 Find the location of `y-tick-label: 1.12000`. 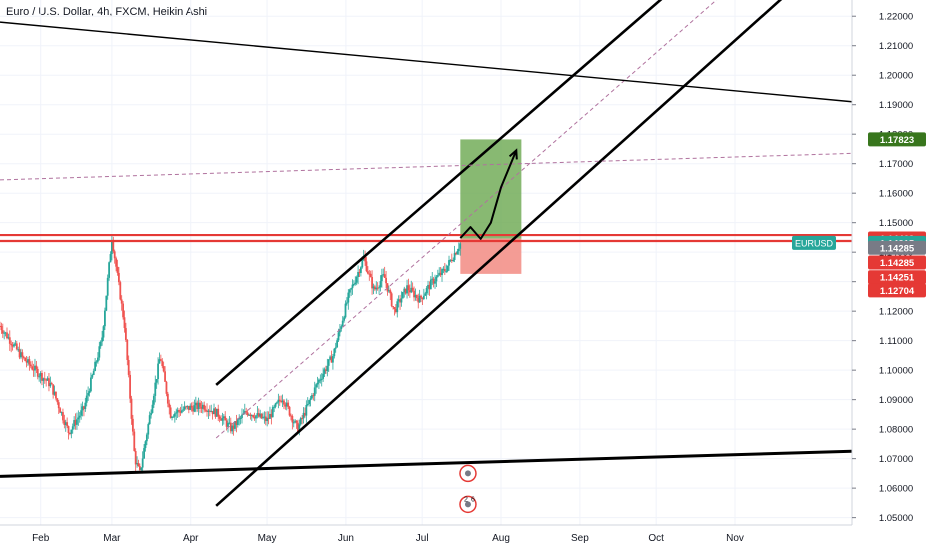

y-tick-label: 1.12000 is located at coordinates (896, 312).